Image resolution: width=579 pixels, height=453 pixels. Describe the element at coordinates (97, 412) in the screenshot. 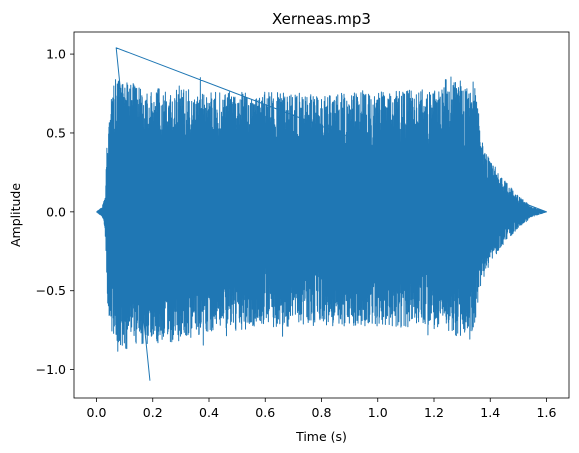

I see `x-tick-label: 0.0` at that location.